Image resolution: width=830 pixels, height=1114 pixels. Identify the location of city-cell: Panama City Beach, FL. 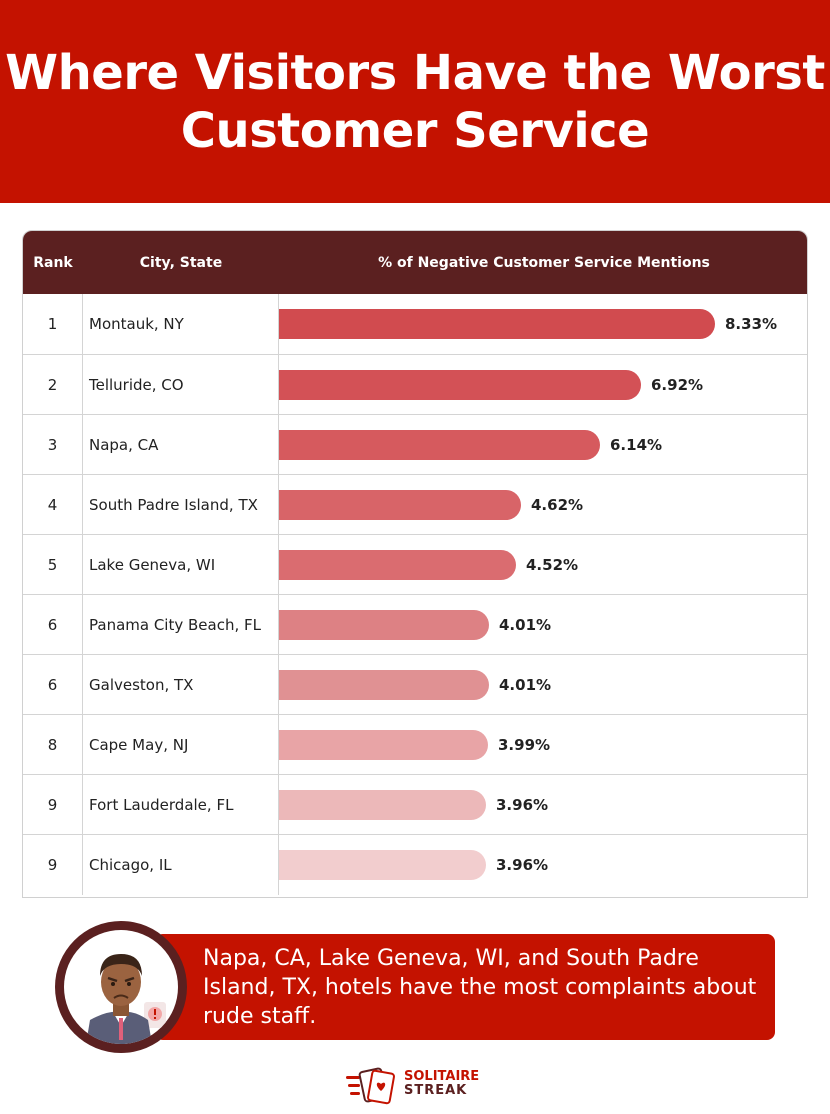
(181, 625).